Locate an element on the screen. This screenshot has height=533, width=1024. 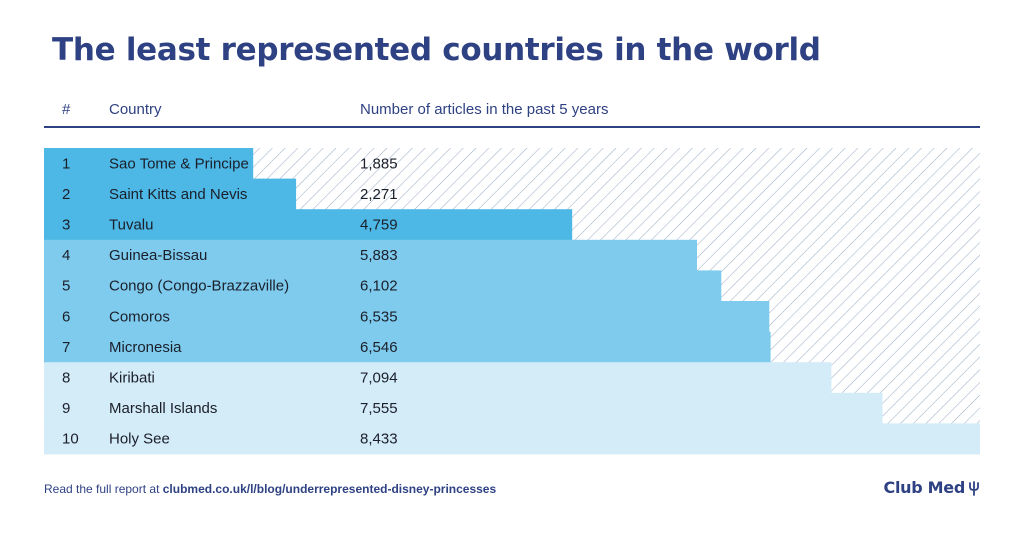
value-label: 2,271 is located at coordinates (379, 194).